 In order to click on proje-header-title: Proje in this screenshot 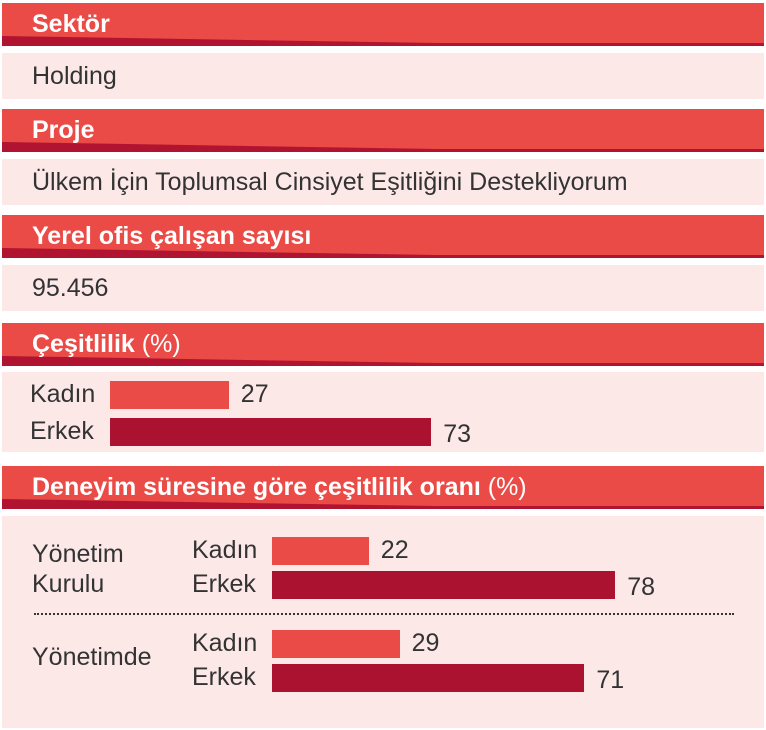, I will do `click(63, 130)`.